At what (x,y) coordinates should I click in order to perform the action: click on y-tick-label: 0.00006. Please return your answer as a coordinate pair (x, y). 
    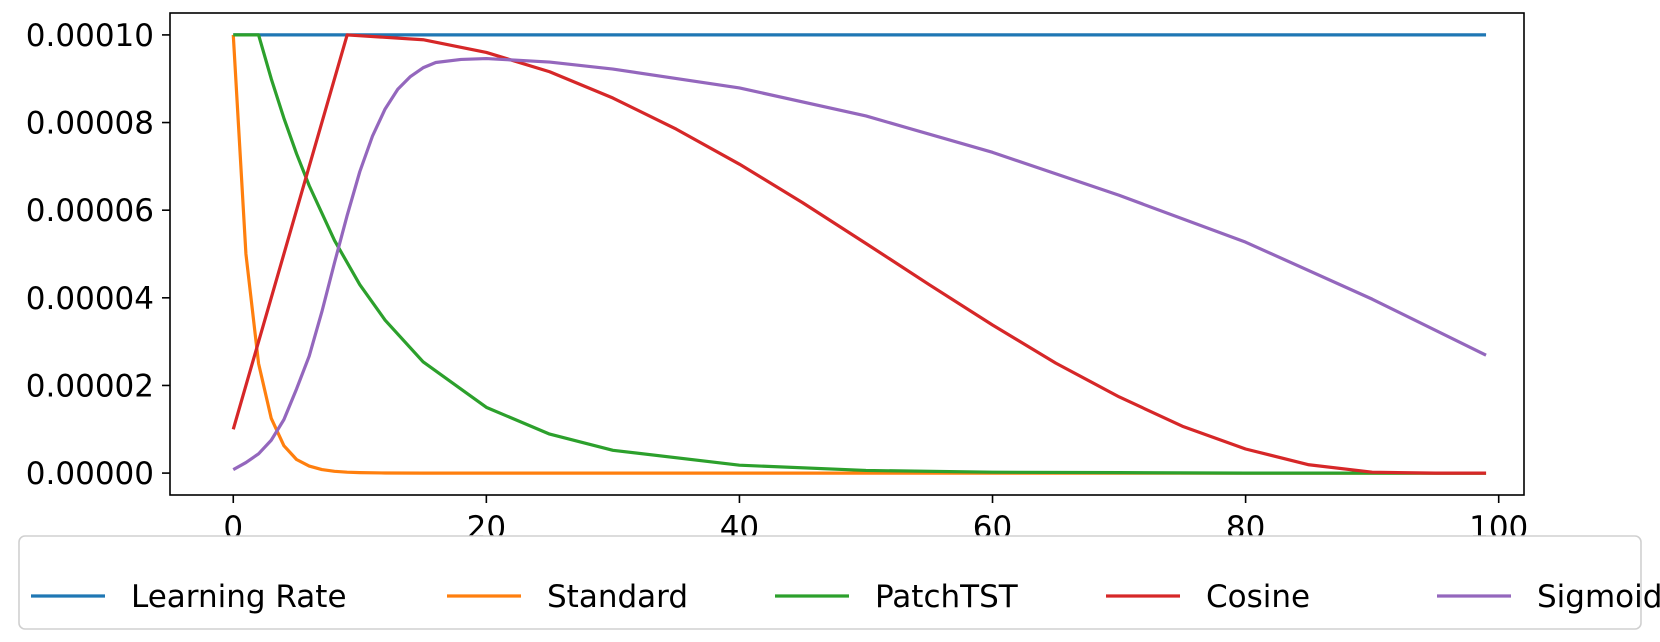
    Looking at the image, I should click on (90, 211).